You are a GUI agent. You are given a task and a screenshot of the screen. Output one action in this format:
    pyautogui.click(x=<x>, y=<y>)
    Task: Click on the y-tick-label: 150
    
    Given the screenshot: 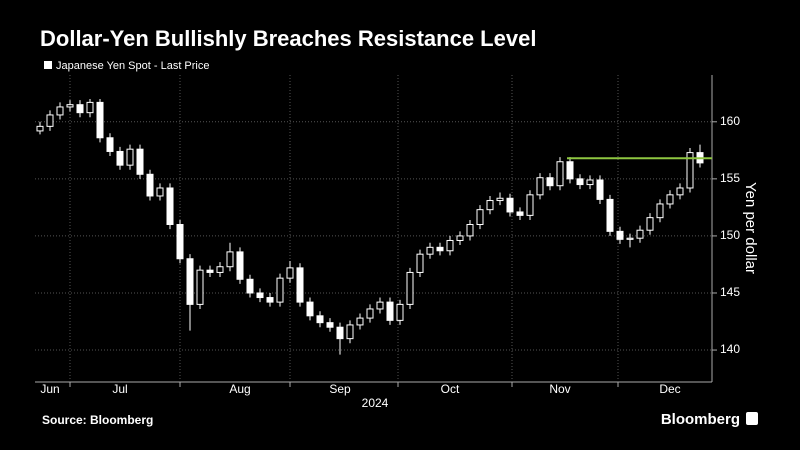 What is the action you would take?
    pyautogui.click(x=730, y=235)
    